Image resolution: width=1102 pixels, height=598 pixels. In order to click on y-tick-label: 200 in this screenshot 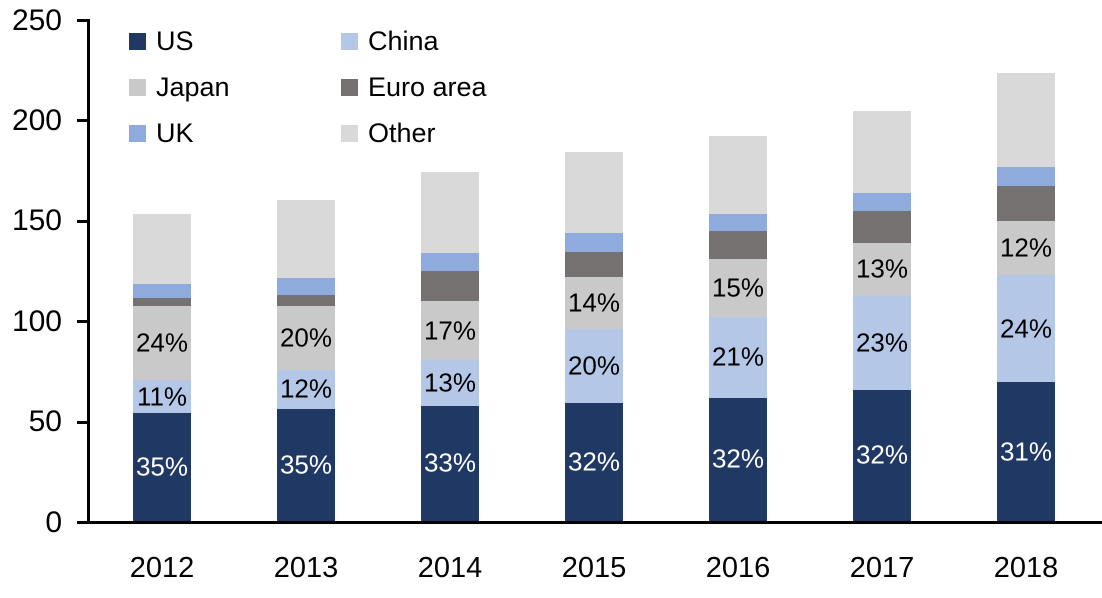, I will do `click(36, 120)`.